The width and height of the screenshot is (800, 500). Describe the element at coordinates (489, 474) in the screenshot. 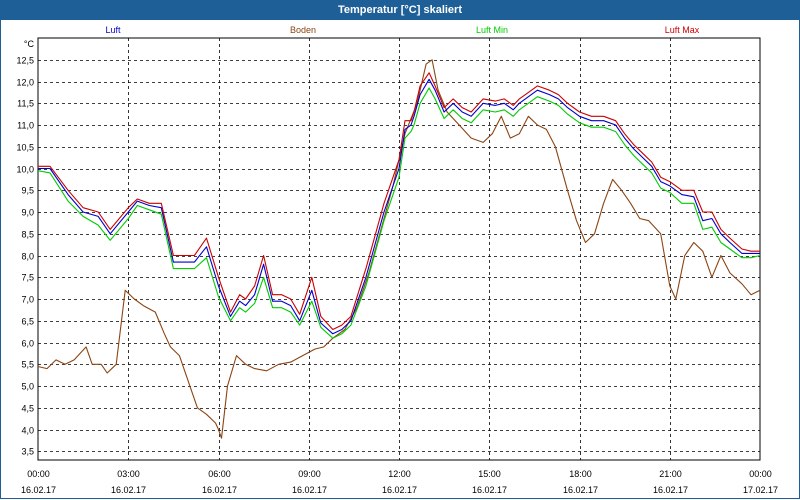

I see `x-tick-time: 15:00` at that location.